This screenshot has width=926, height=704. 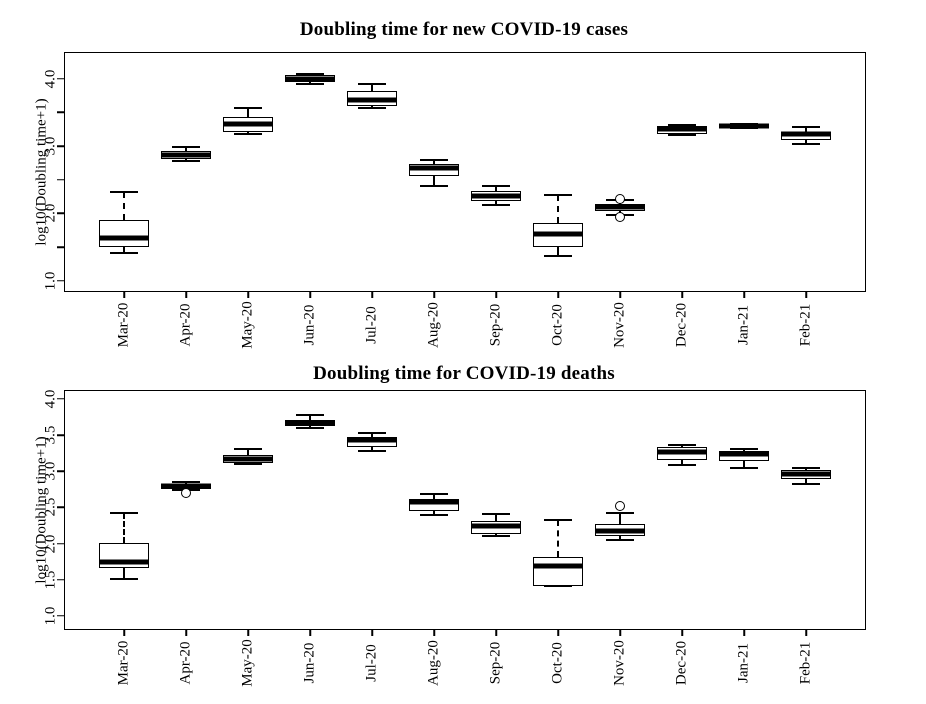 What do you see at coordinates (433, 663) in the screenshot?
I see `x-tick-label: Aug-20` at bounding box center [433, 663].